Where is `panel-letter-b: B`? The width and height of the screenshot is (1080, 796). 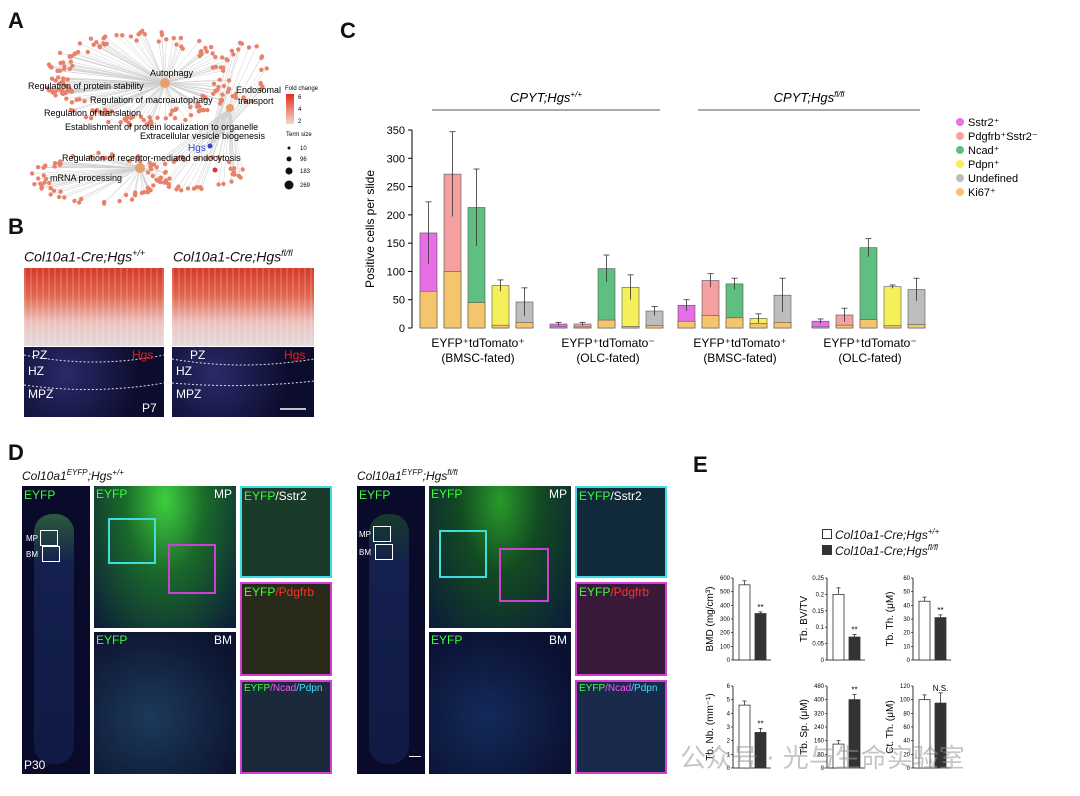 panel-letter-b: B is located at coordinates (16, 226).